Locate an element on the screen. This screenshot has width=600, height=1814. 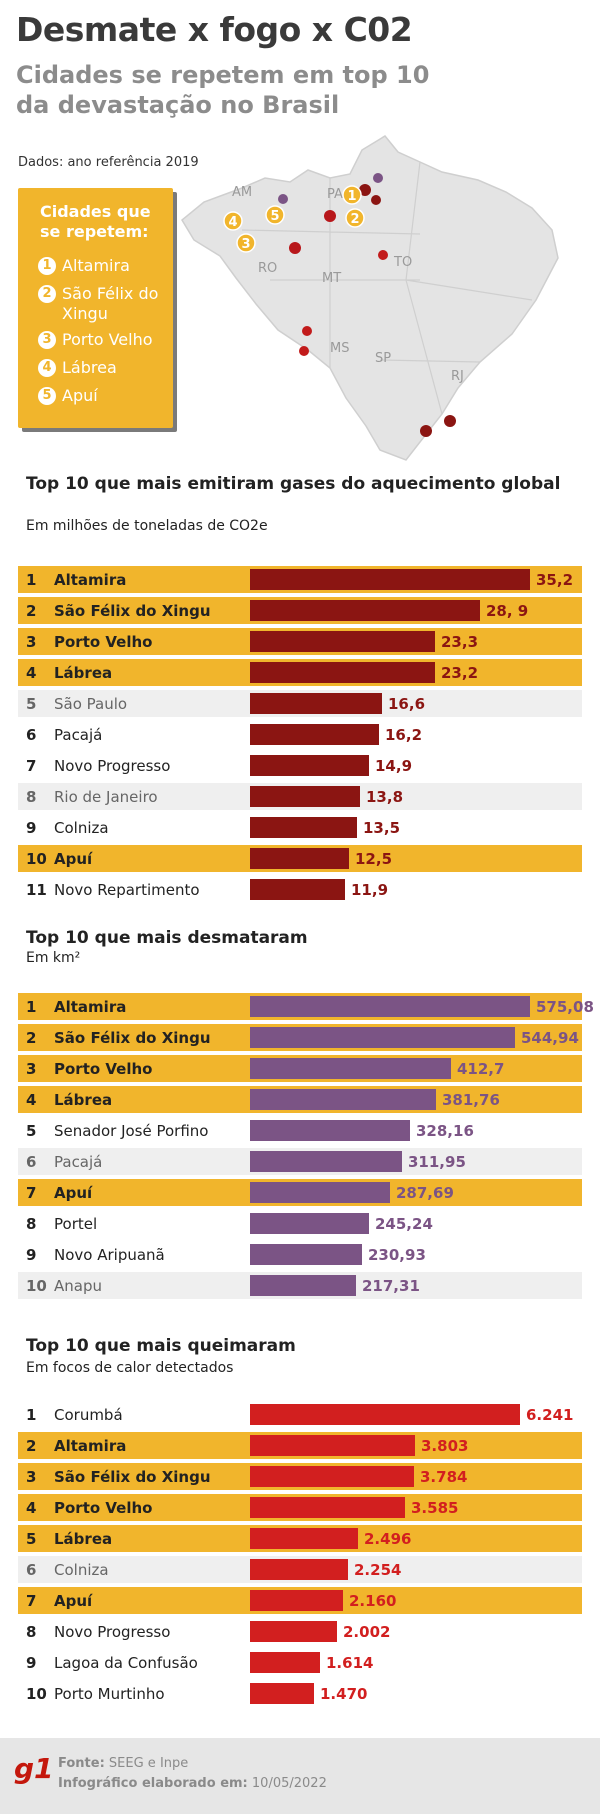
bar-value-label: 28, 9 is located at coordinates (507, 611).